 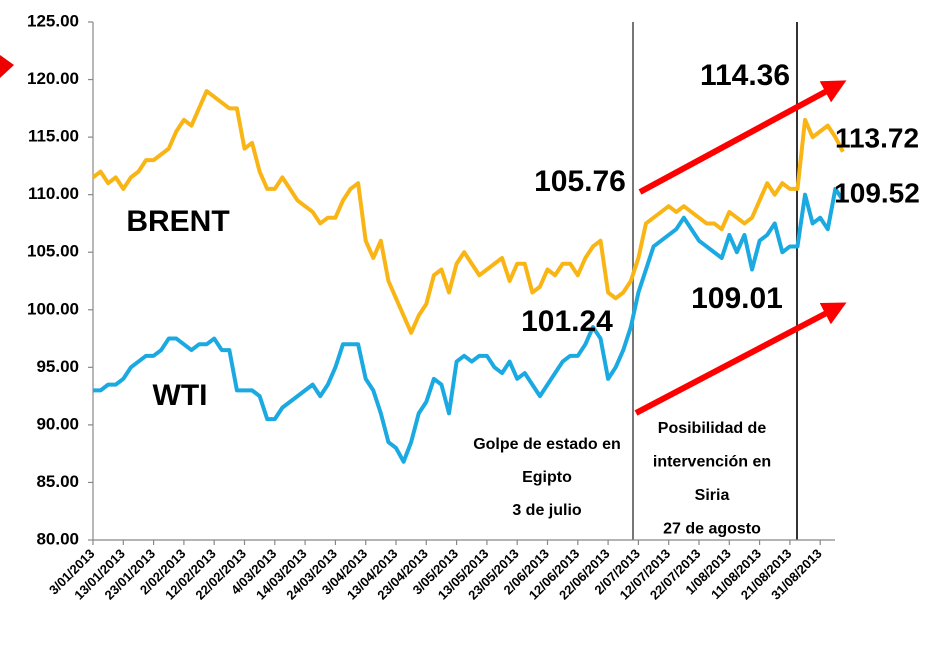 What do you see at coordinates (53, 136) in the screenshot?
I see `y-tick-label: 115.00` at bounding box center [53, 136].